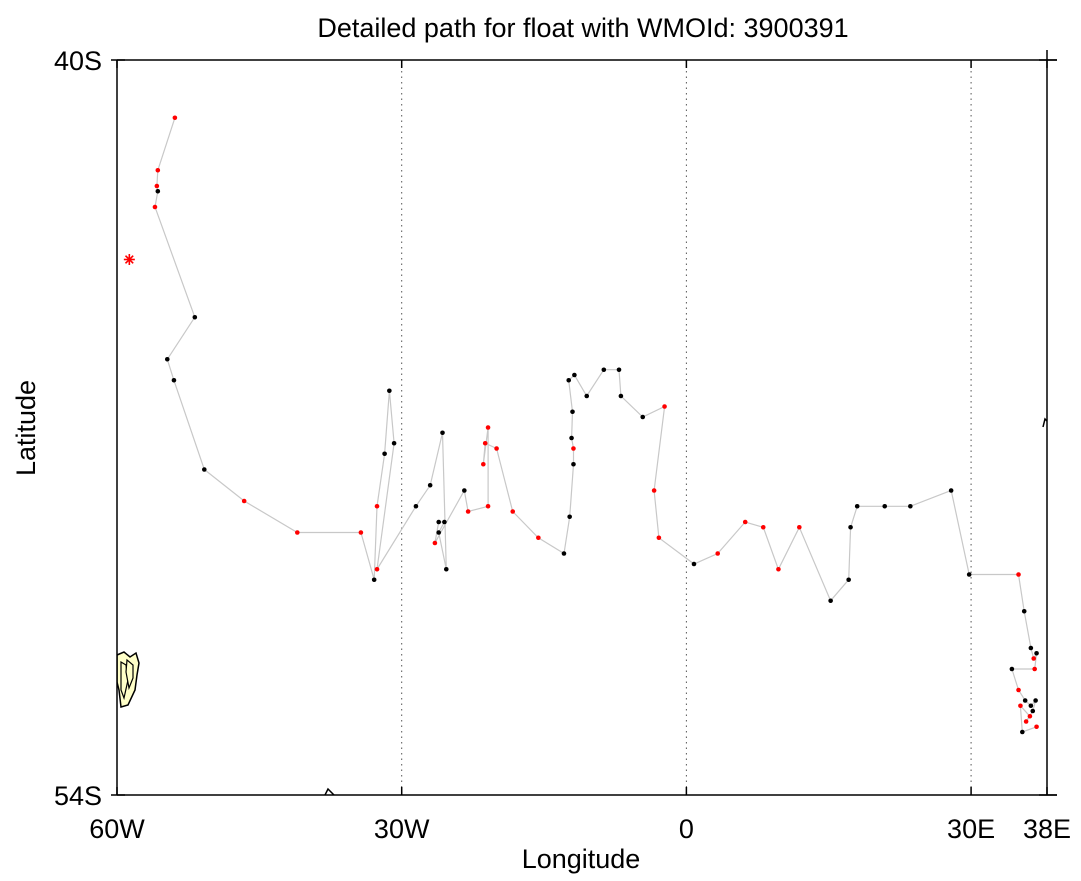 This screenshot has width=1081, height=881. I want to click on x-tick-label: 0, so click(686, 829).